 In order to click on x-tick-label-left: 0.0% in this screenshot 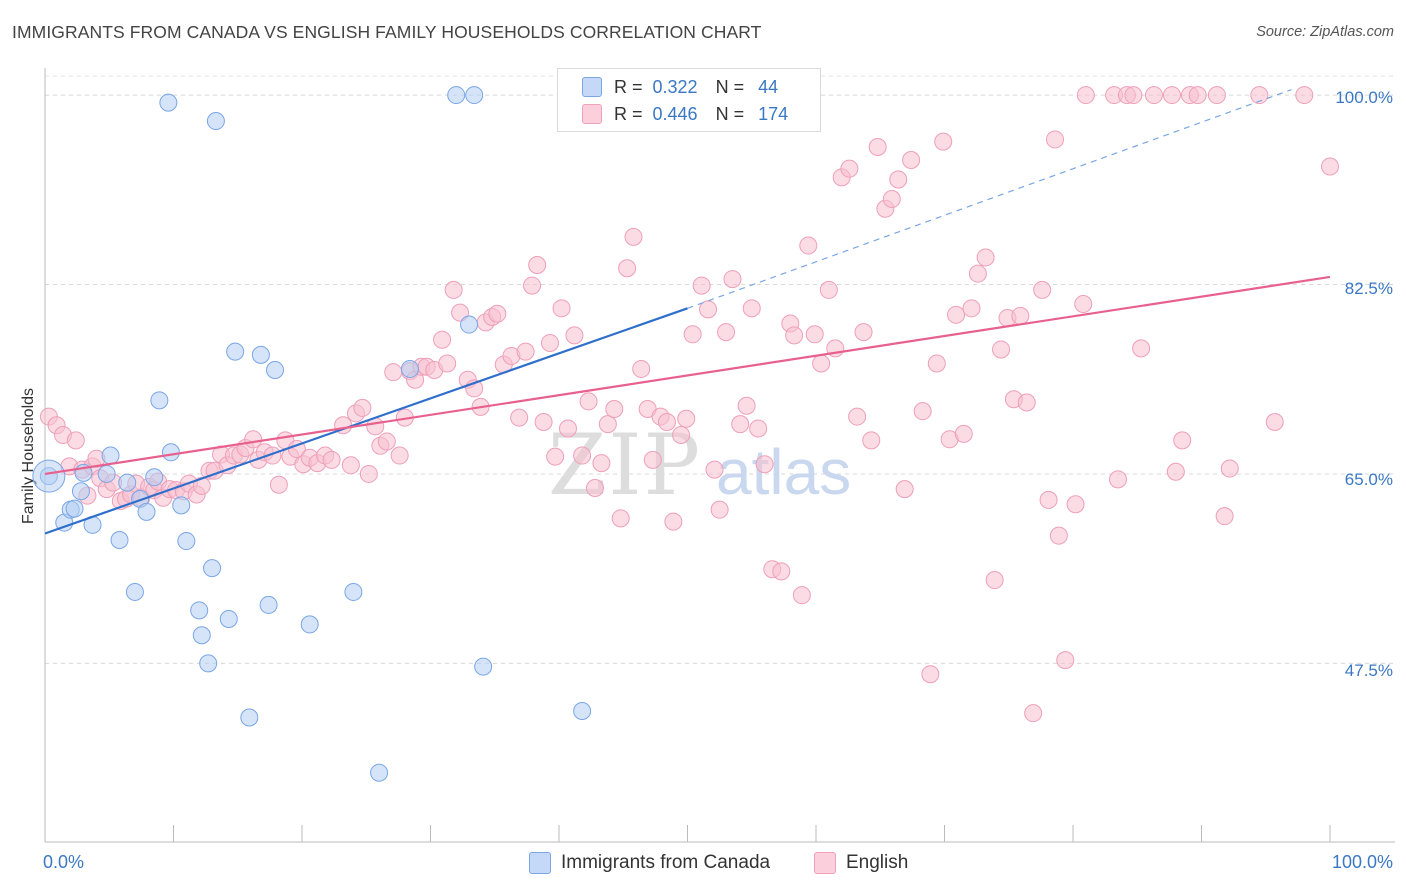, I will do `click(64, 862)`.